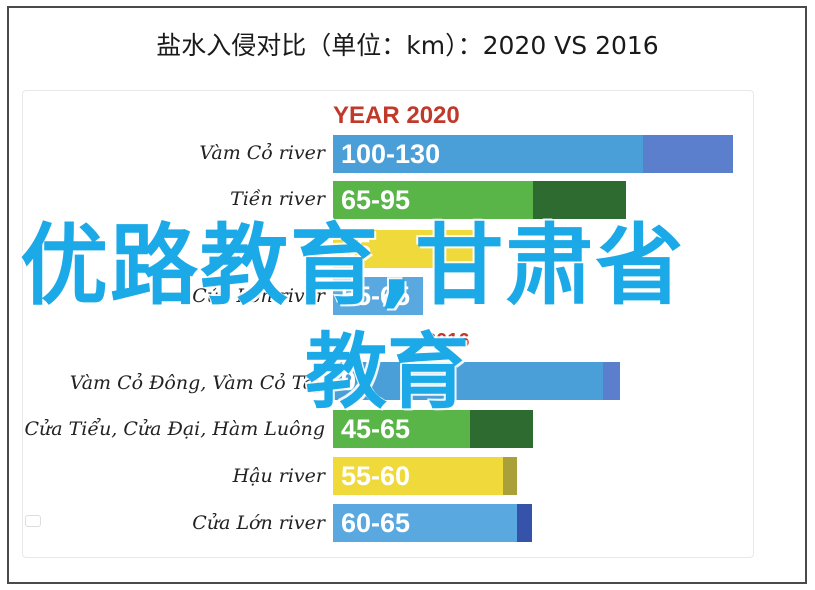 The image size is (815, 590). I want to click on chart-title: 盐水入侵对比（单位：km）：2020 VS 2016, so click(407, 45).